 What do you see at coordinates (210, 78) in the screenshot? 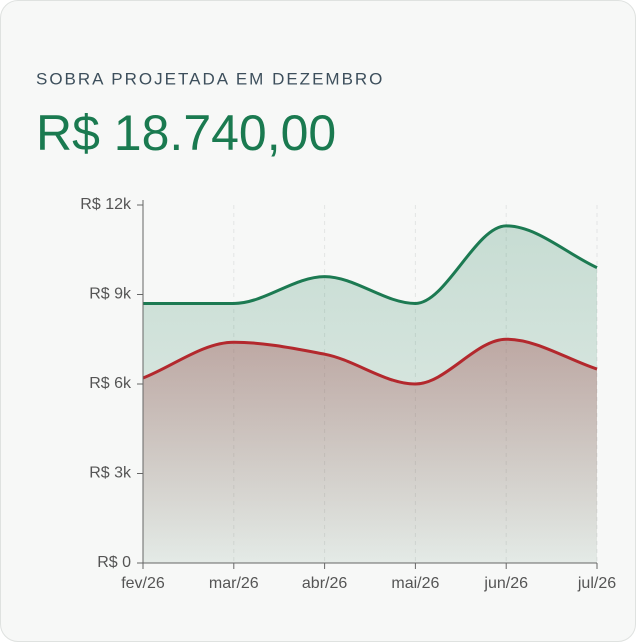
I see `title: SOBRA PROJETADA EM DEZEMBRO` at bounding box center [210, 78].